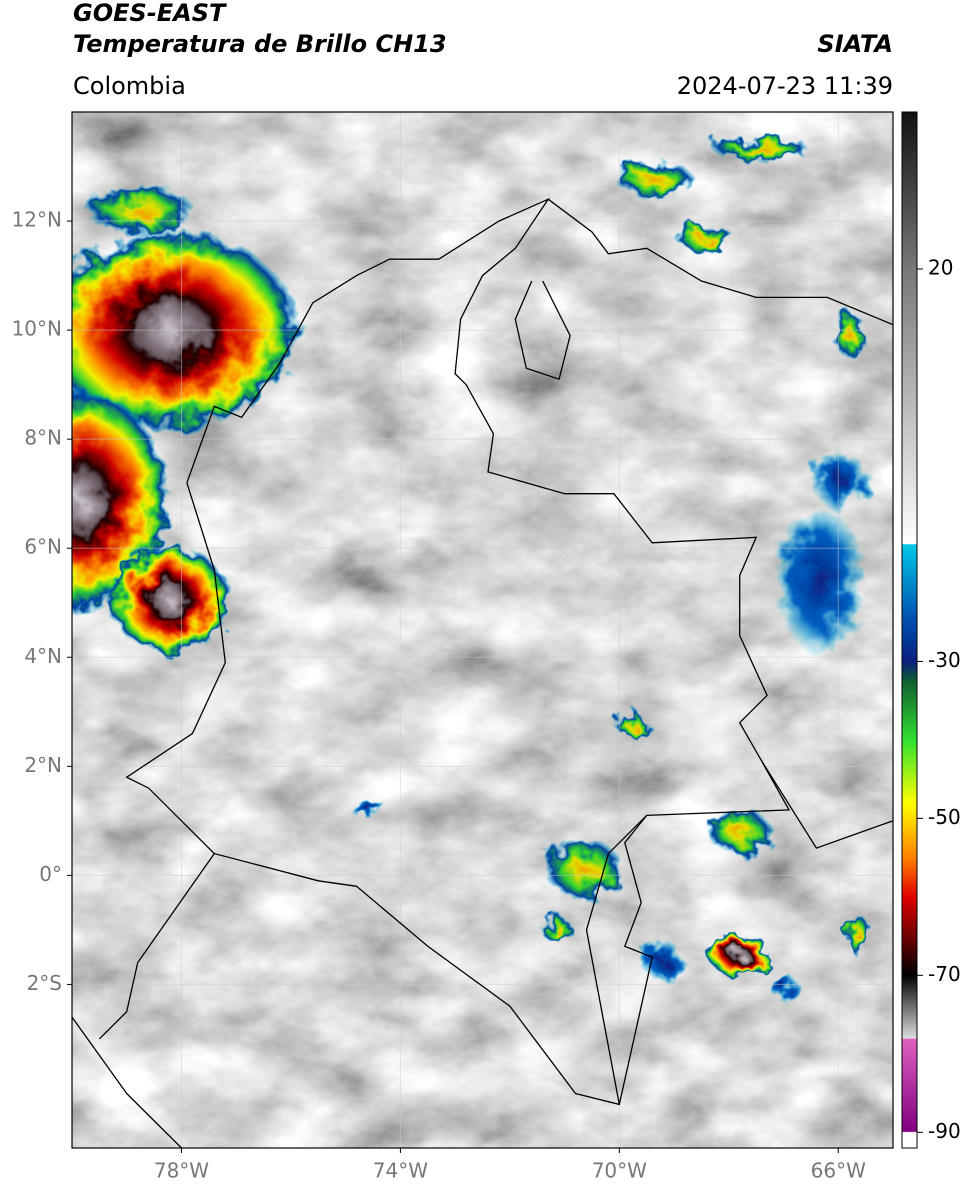 The image size is (966, 1194). What do you see at coordinates (619, 1171) in the screenshot?
I see `x-tick-label: 70°W` at bounding box center [619, 1171].